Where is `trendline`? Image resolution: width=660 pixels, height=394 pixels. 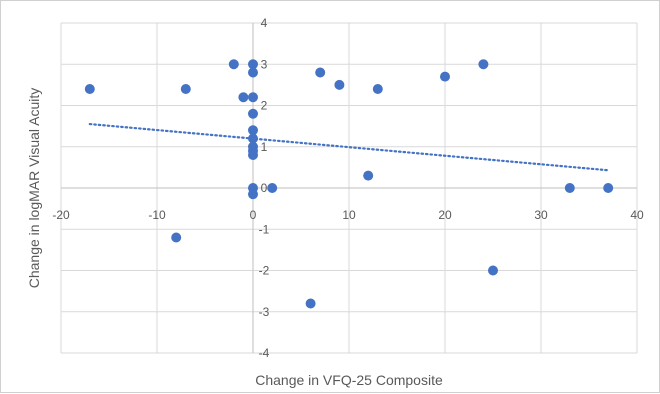
trendline is located at coordinates (349, 147).